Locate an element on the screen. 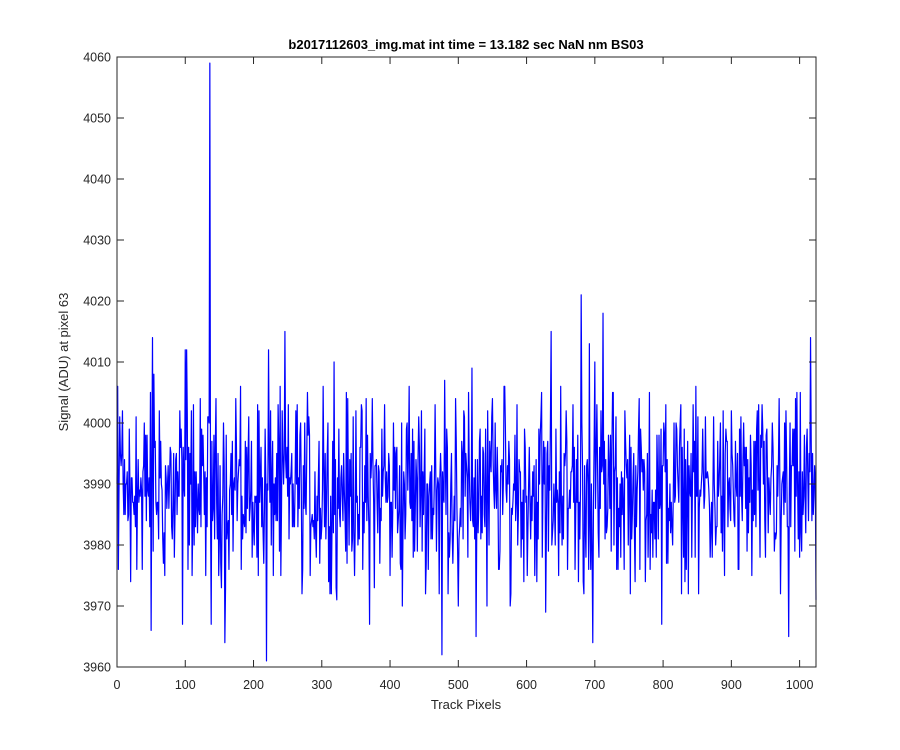 This screenshot has height=750, width=900. y-tick-label: 4020 is located at coordinates (97, 302).